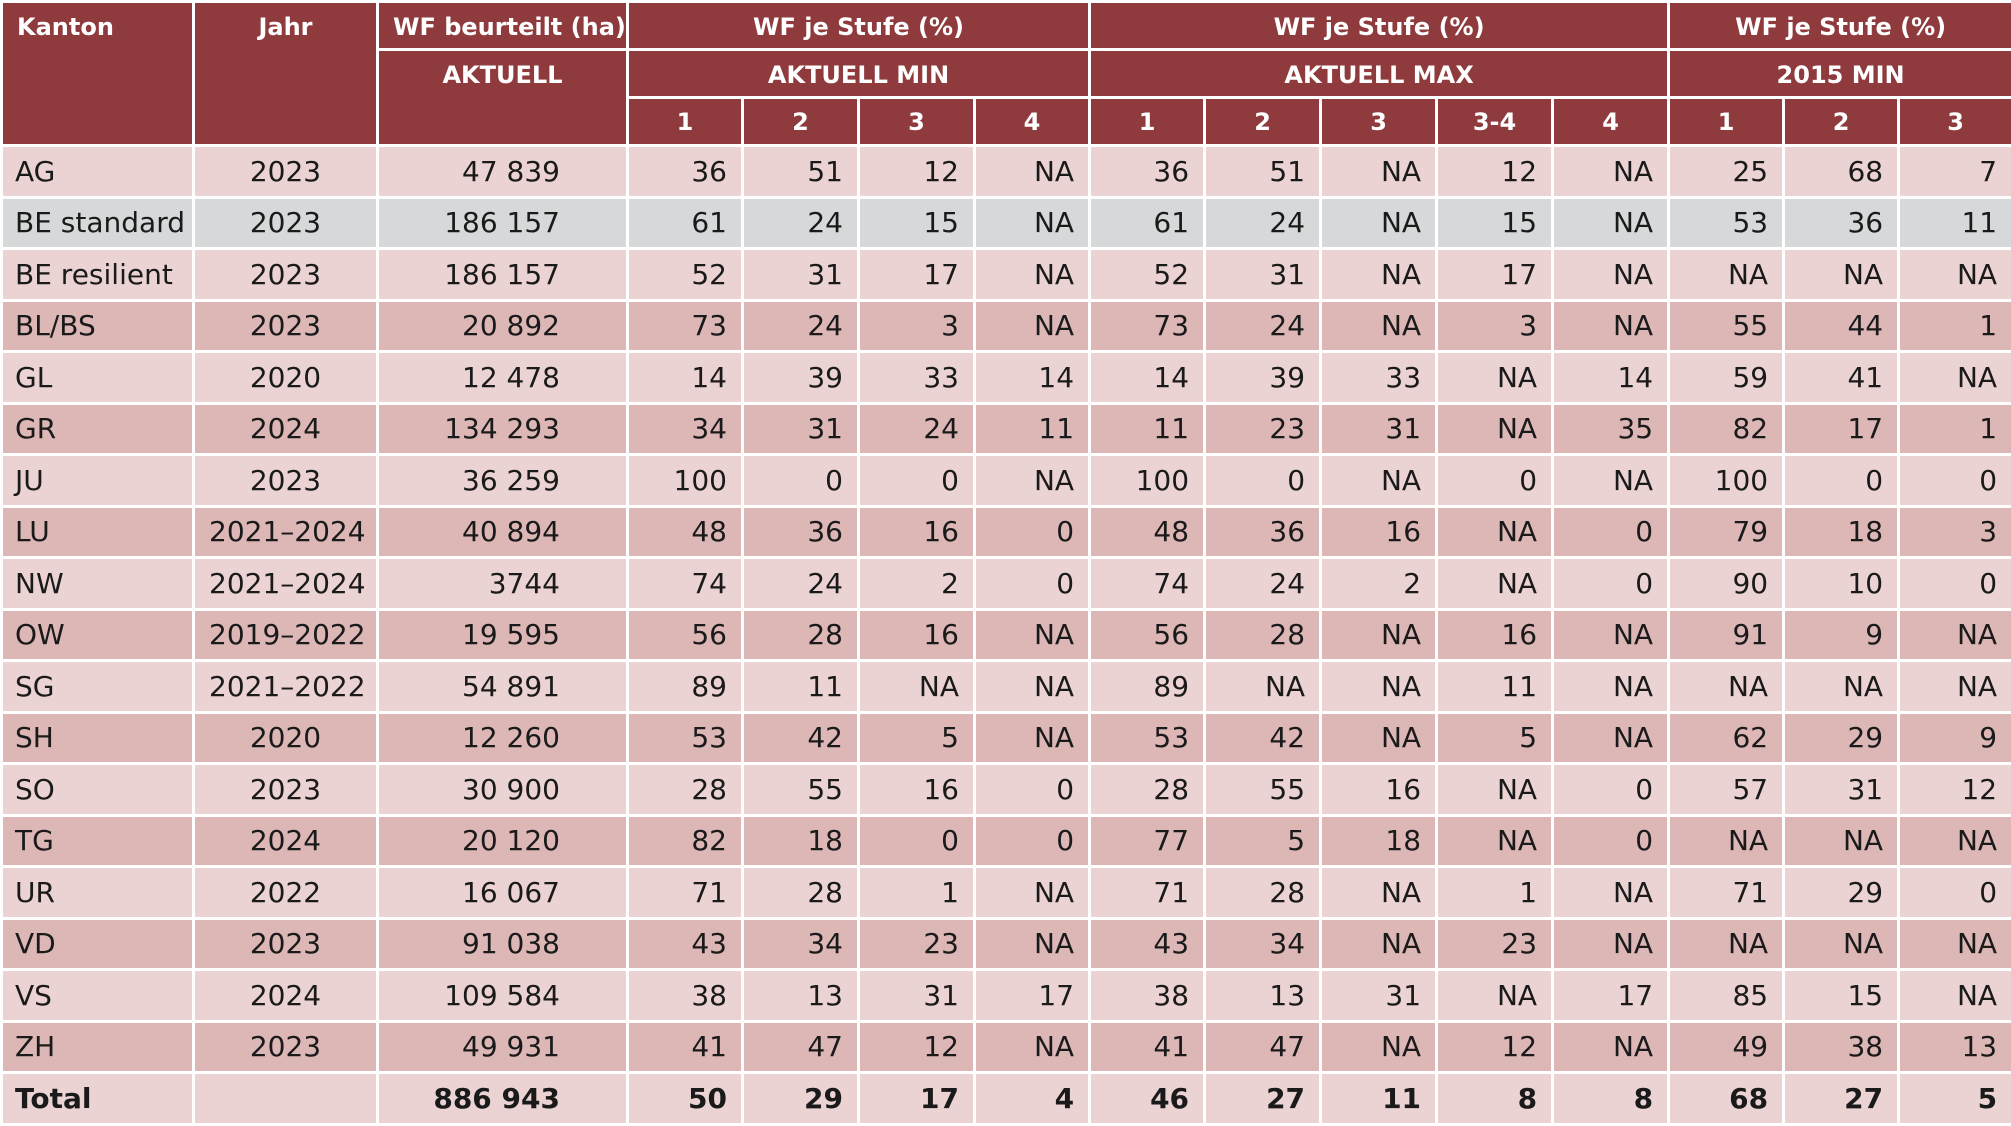 This screenshot has height=1126, width=2011. What do you see at coordinates (917, 326) in the screenshot?
I see `table-cell: 3` at bounding box center [917, 326].